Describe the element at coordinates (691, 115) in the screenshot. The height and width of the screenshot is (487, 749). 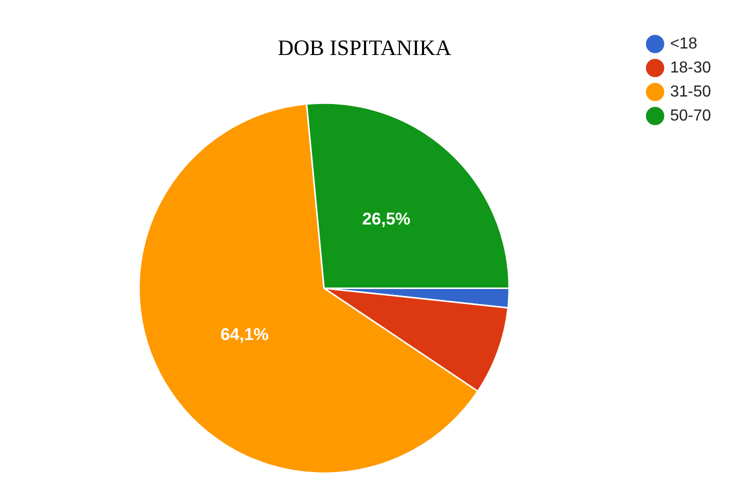
I see `legend-label: 50-70` at that location.